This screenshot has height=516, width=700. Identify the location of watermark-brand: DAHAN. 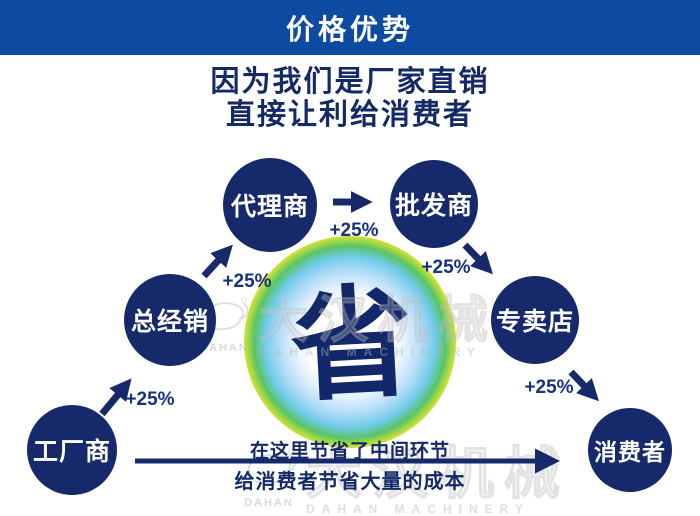
(269, 503).